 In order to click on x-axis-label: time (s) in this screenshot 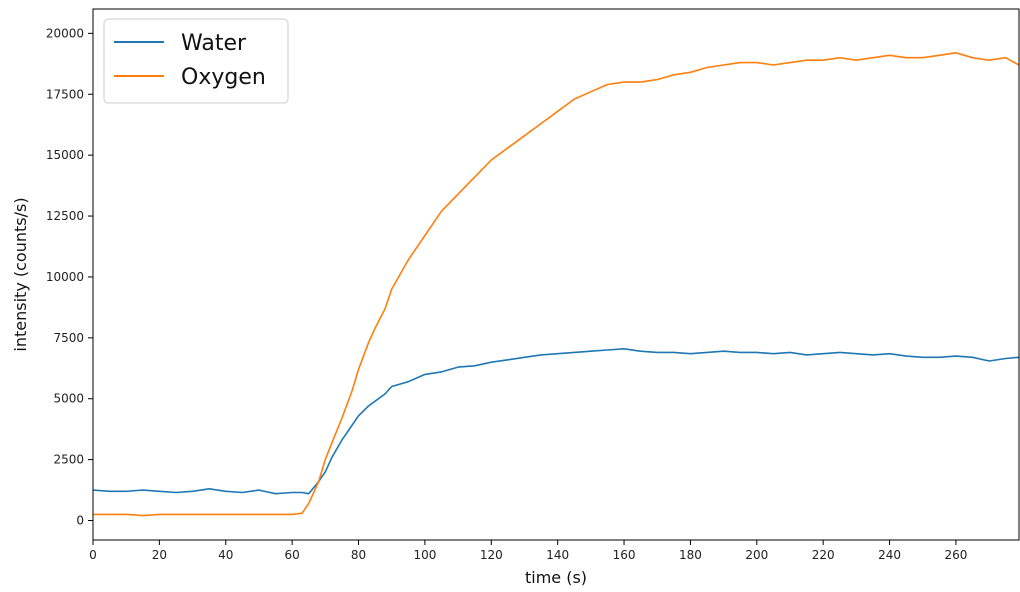, I will do `click(556, 577)`.